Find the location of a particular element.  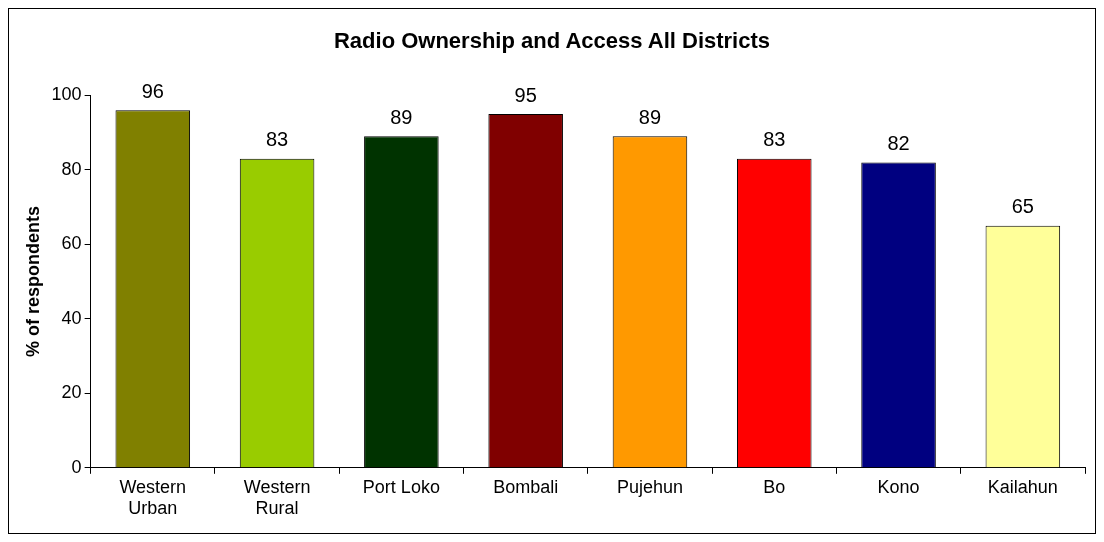

y-axis-title: % of respondents is located at coordinates (32, 282).